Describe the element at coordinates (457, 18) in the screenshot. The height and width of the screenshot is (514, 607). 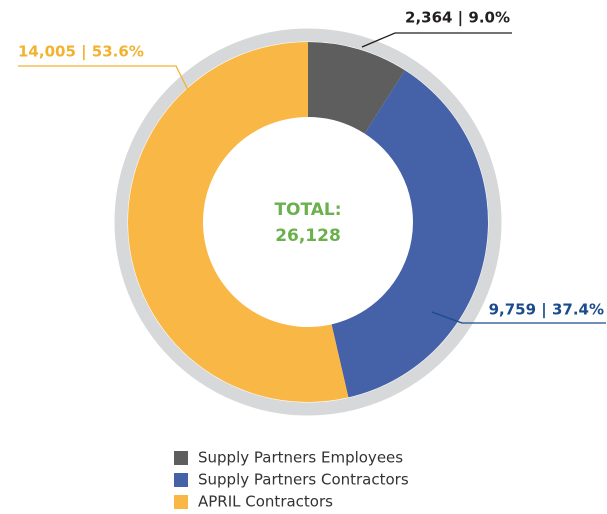
I see `value-label: 2,364 | 9.0%` at that location.